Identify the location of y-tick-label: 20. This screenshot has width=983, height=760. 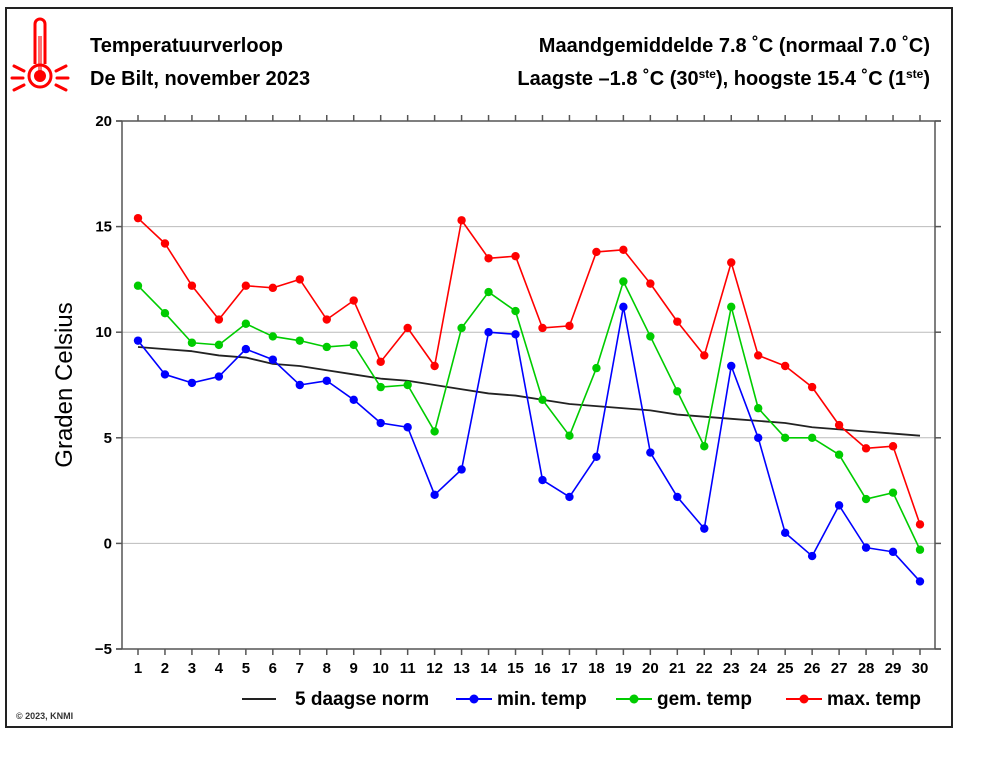
(103, 121).